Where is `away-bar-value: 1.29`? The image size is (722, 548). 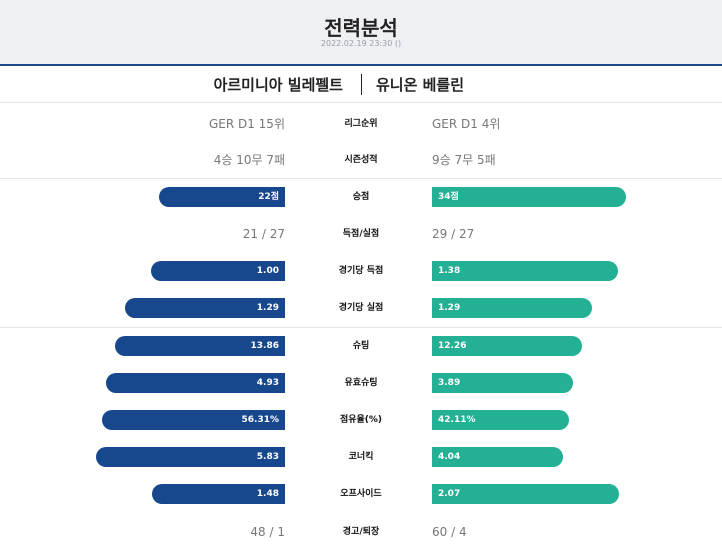 away-bar-value: 1.29 is located at coordinates (449, 308).